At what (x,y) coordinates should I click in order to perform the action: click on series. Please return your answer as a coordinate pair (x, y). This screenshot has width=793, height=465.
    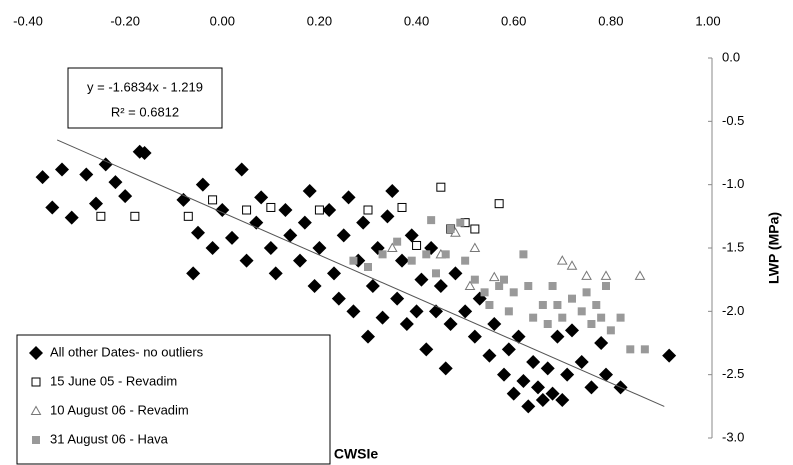
    Looking at the image, I should click on (516, 258).